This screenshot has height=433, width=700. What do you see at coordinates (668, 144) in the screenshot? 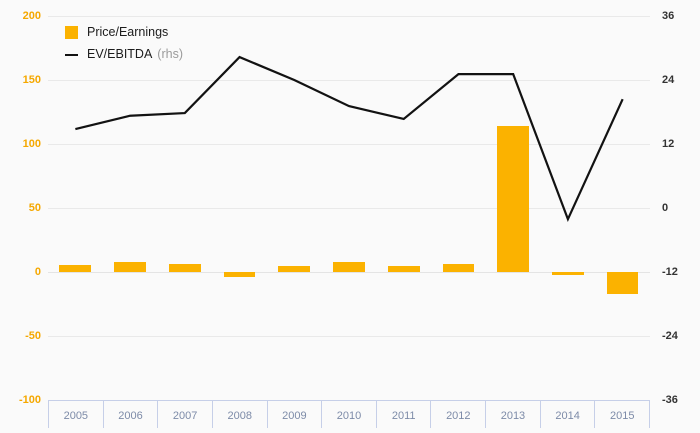
I see `right-axis-tick-label: 12` at bounding box center [668, 144].